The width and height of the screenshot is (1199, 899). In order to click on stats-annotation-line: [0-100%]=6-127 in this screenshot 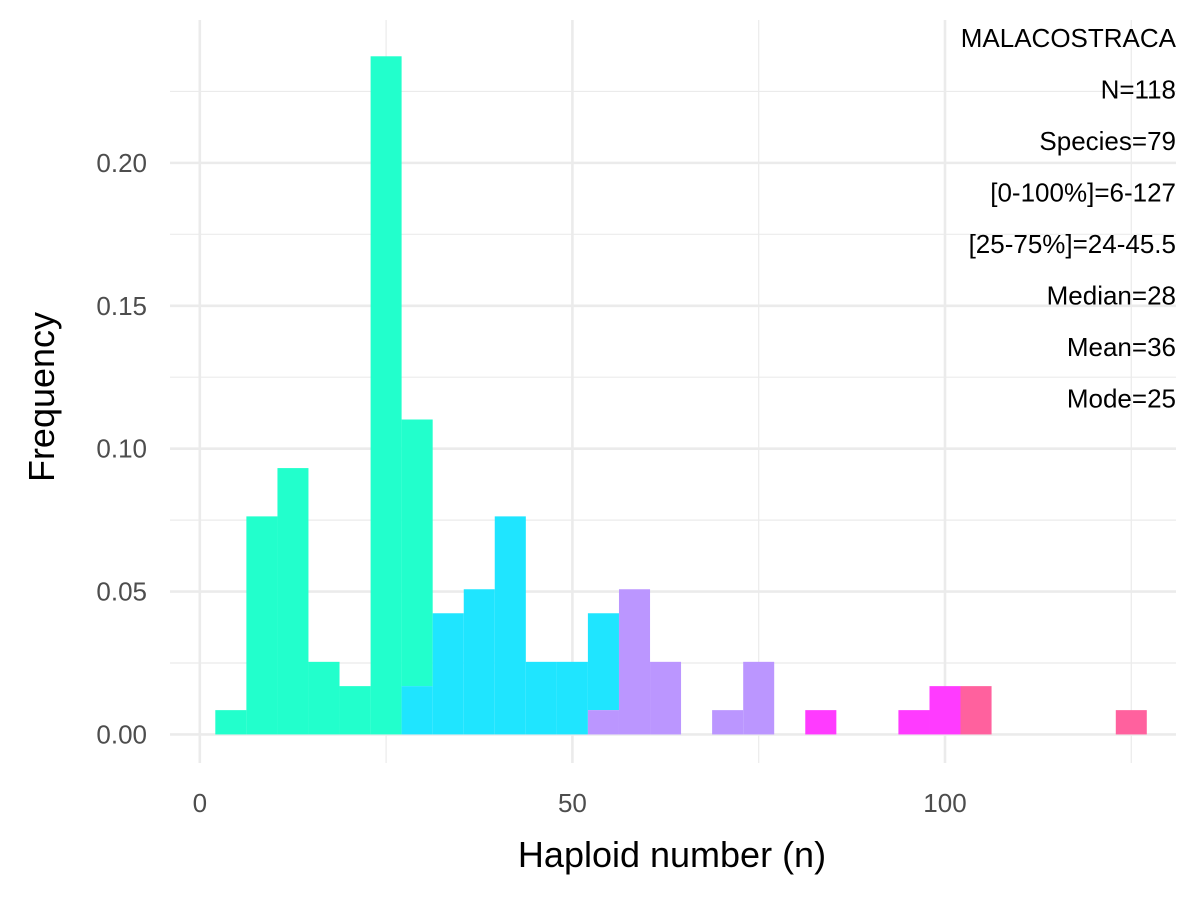, I will do `click(1083, 193)`.